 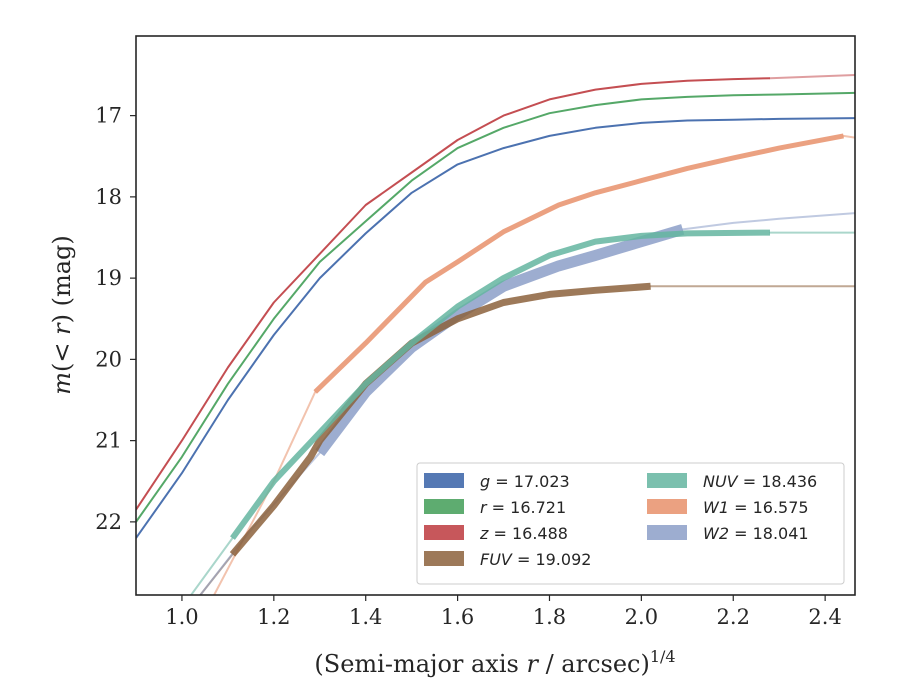 I want to click on legend-swatch-FUV, so click(x=444, y=558).